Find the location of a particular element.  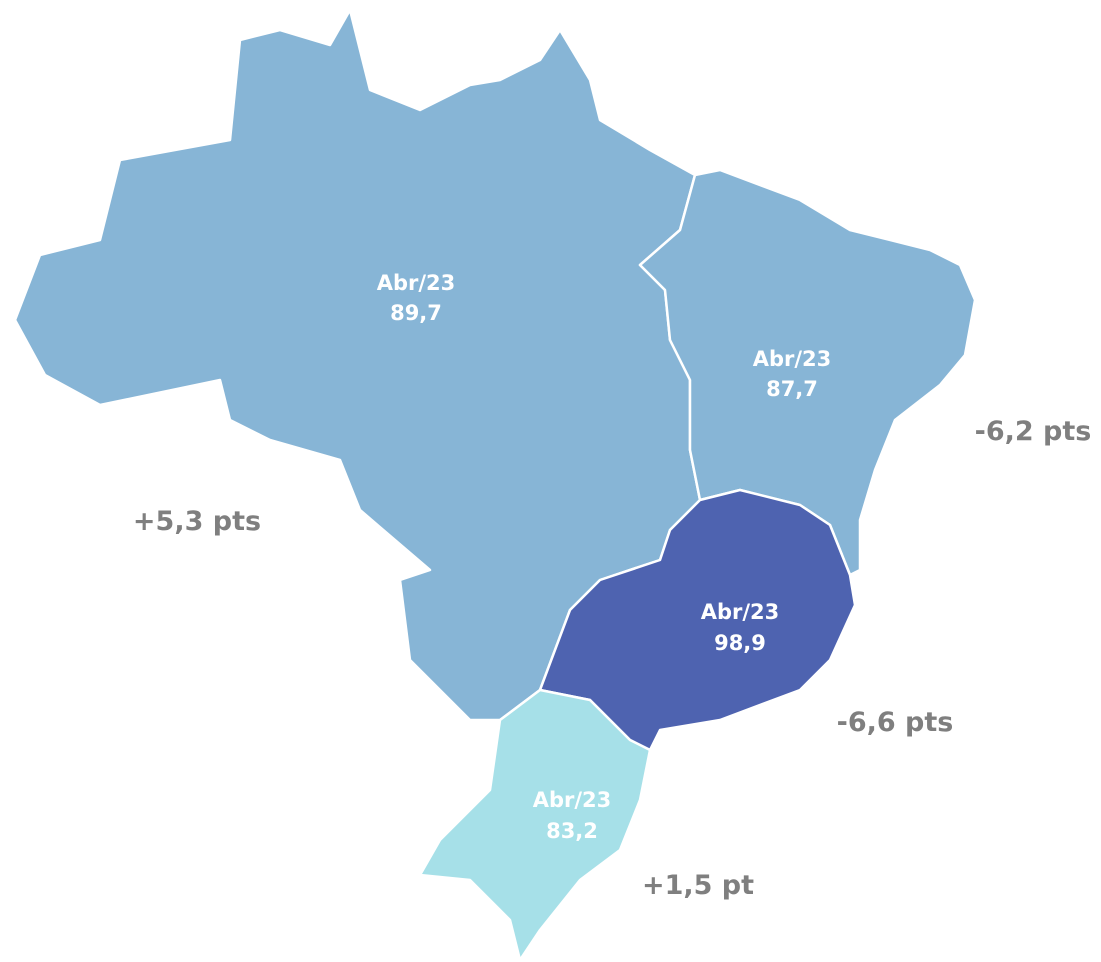

region-change: +5,3 pts is located at coordinates (197, 521).